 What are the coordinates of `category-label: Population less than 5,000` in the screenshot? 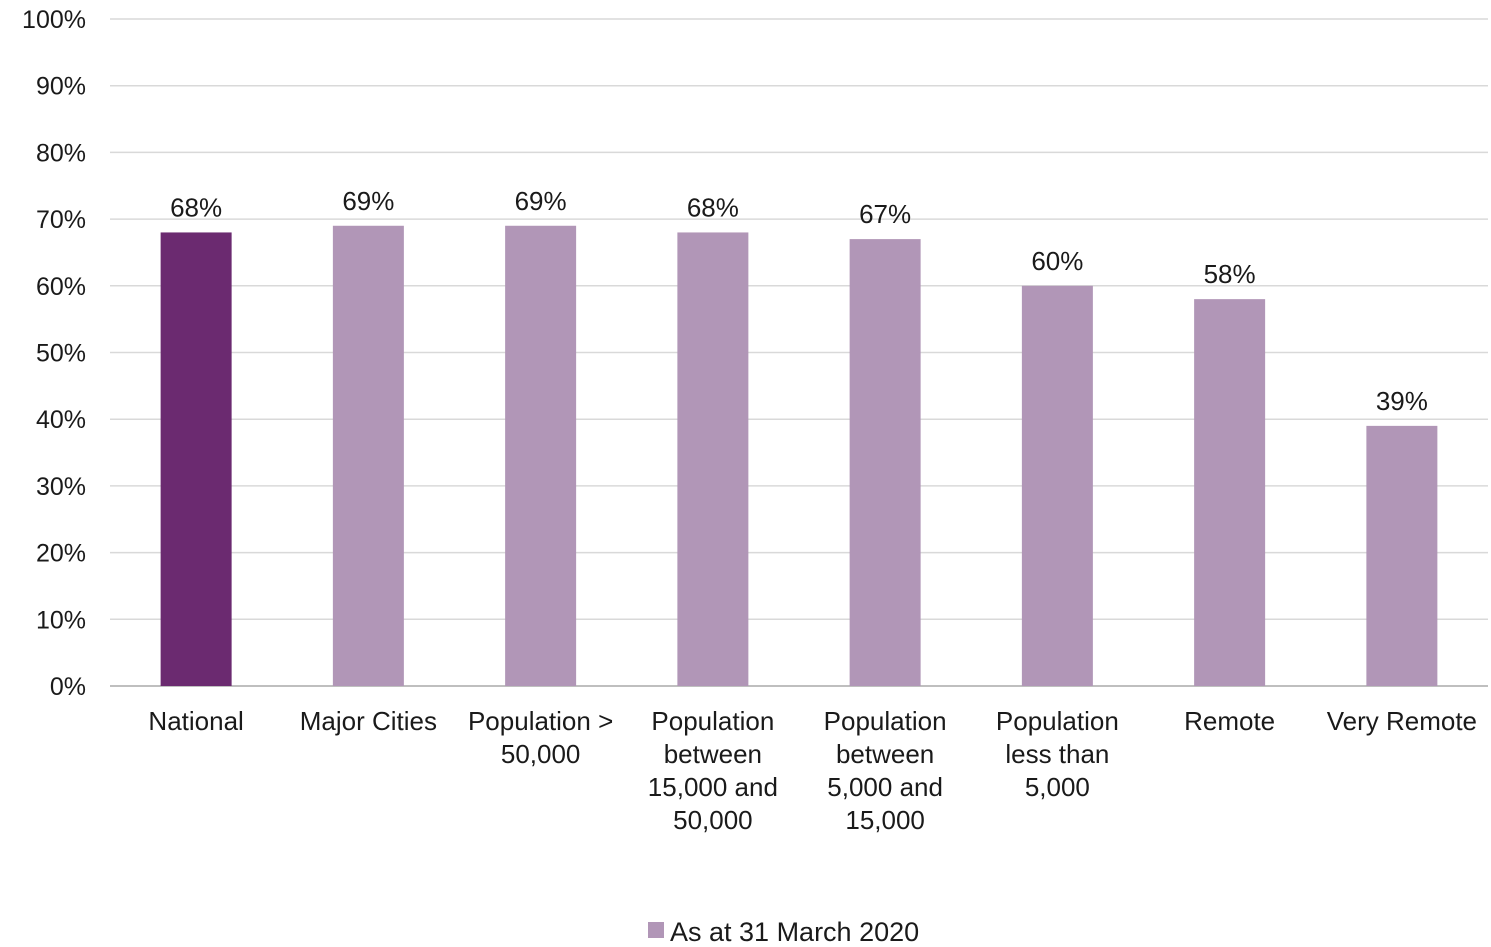 It's located at (1057, 754).